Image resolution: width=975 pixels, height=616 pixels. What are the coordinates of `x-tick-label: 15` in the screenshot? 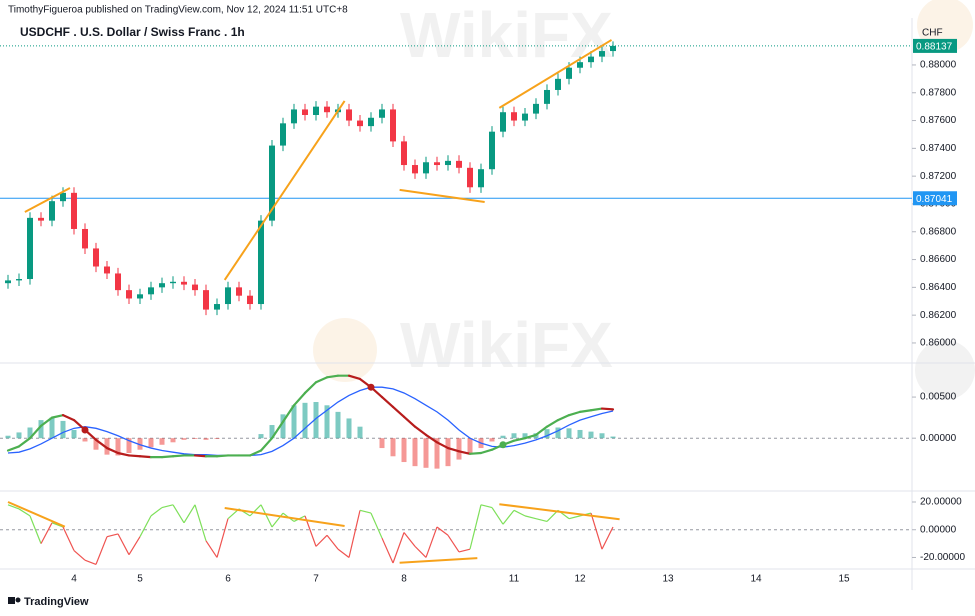 It's located at (844, 579).